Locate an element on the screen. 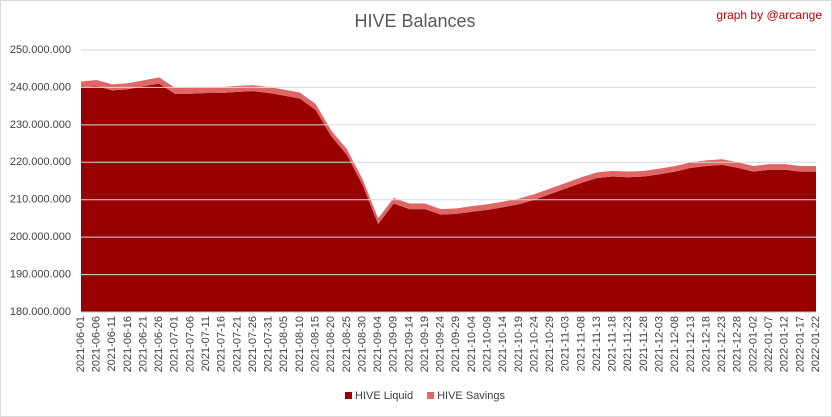 The width and height of the screenshot is (832, 417). y-tick-label: 190.000.000 is located at coordinates (40, 274).